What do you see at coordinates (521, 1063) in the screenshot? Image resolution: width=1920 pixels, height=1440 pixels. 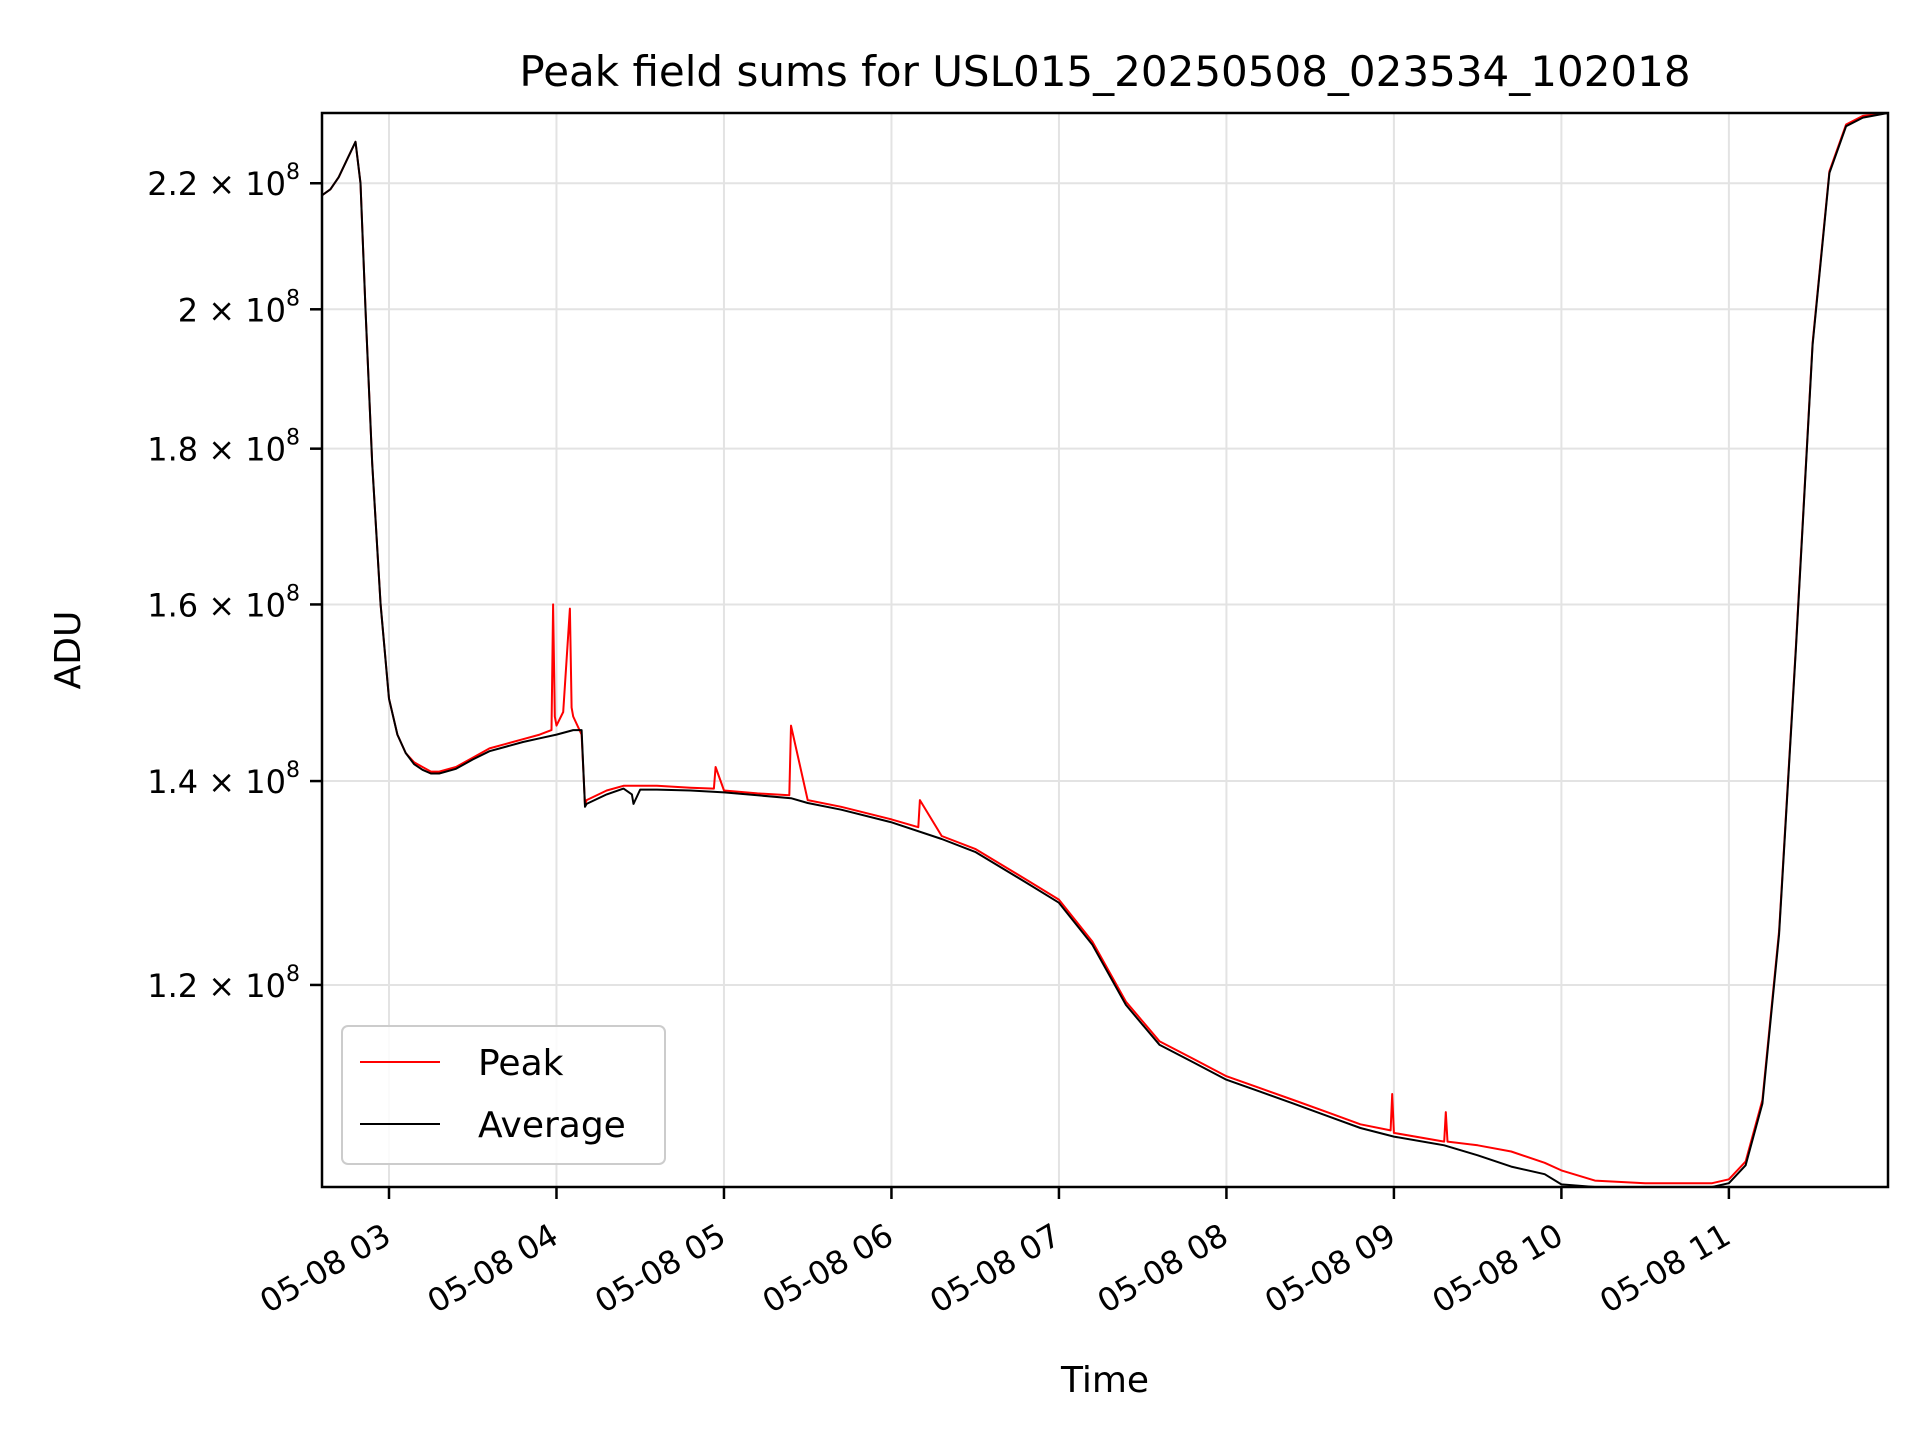 I see `legend-label-peak: Peak` at bounding box center [521, 1063].